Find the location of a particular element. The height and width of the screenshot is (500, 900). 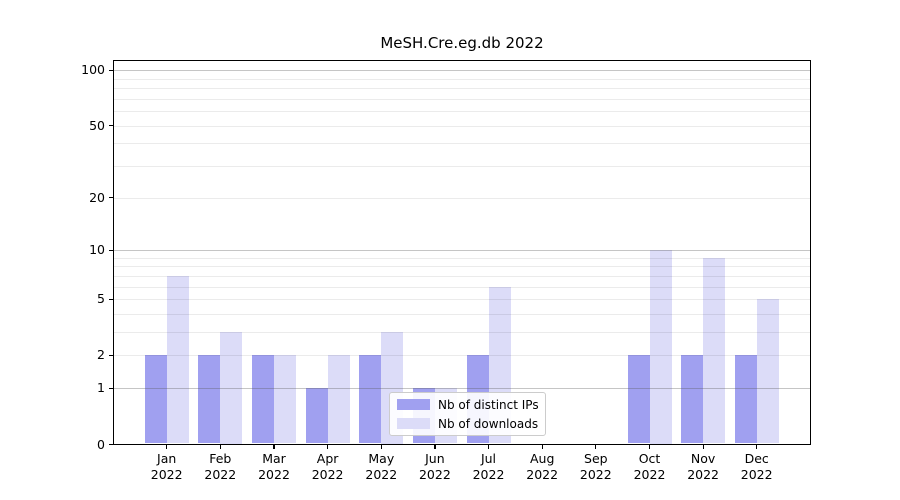

x-tick-label-aug: Aug 2022 is located at coordinates (542, 466).